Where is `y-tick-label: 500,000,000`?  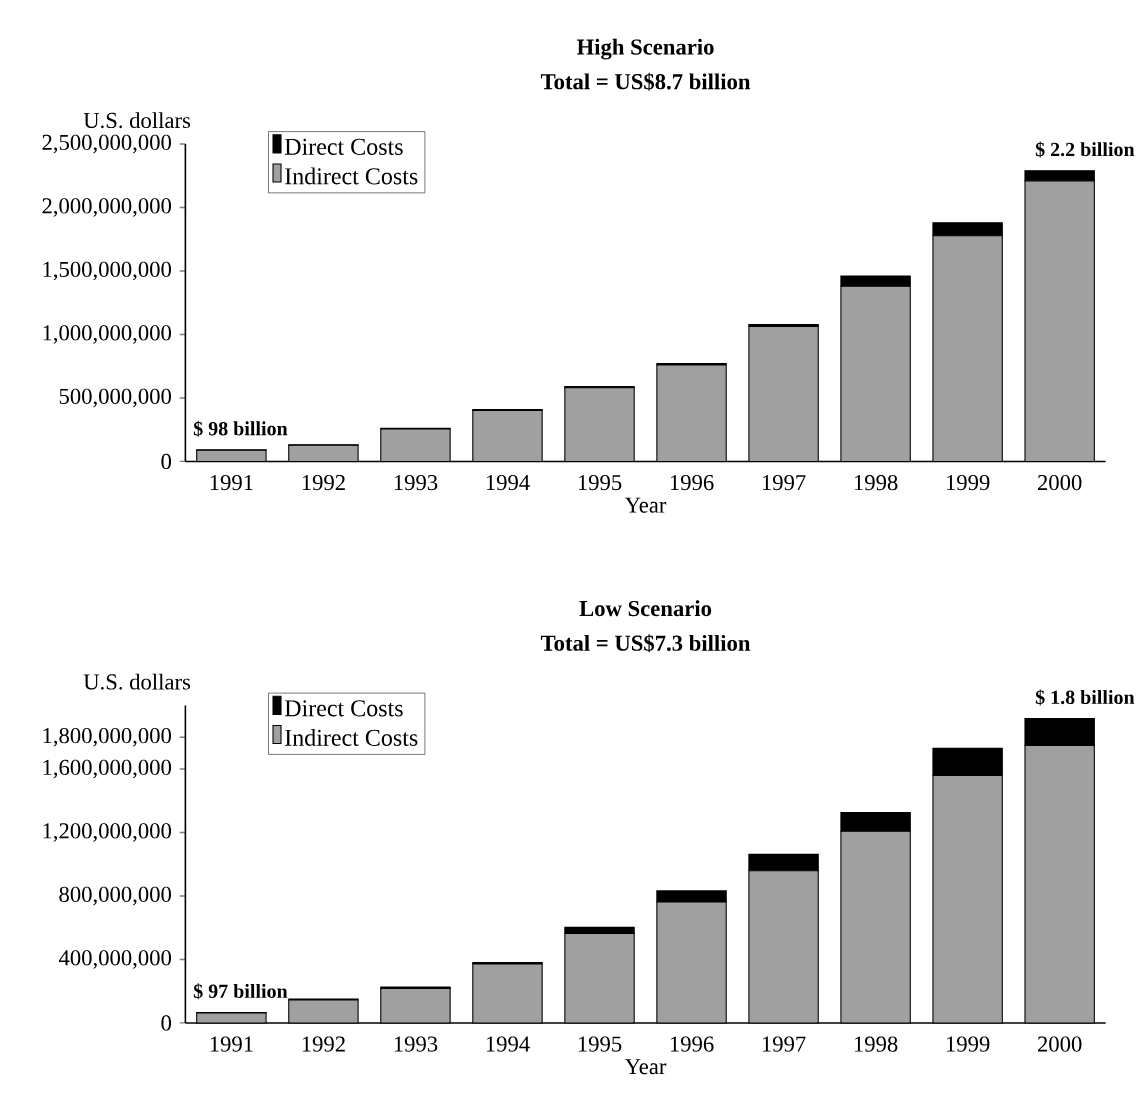 y-tick-label: 500,000,000 is located at coordinates (115, 398).